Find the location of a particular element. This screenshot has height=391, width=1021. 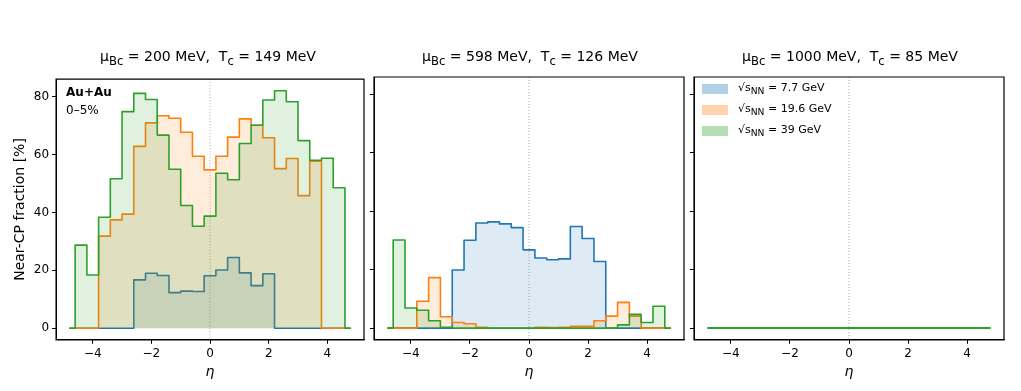

legend-label: √s$_{NN}$ = 19.6 GeV is located at coordinates (785, 109).